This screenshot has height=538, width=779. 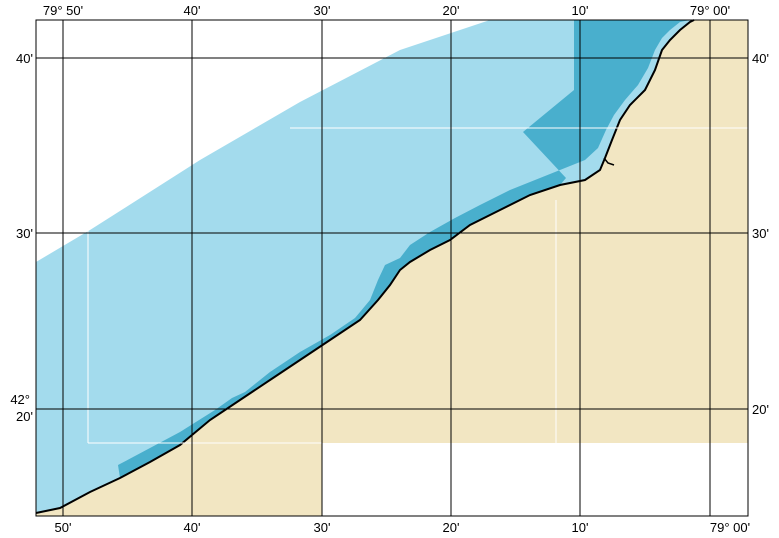 What do you see at coordinates (580, 527) in the screenshot?
I see `bottom-label-10: 10'` at bounding box center [580, 527].